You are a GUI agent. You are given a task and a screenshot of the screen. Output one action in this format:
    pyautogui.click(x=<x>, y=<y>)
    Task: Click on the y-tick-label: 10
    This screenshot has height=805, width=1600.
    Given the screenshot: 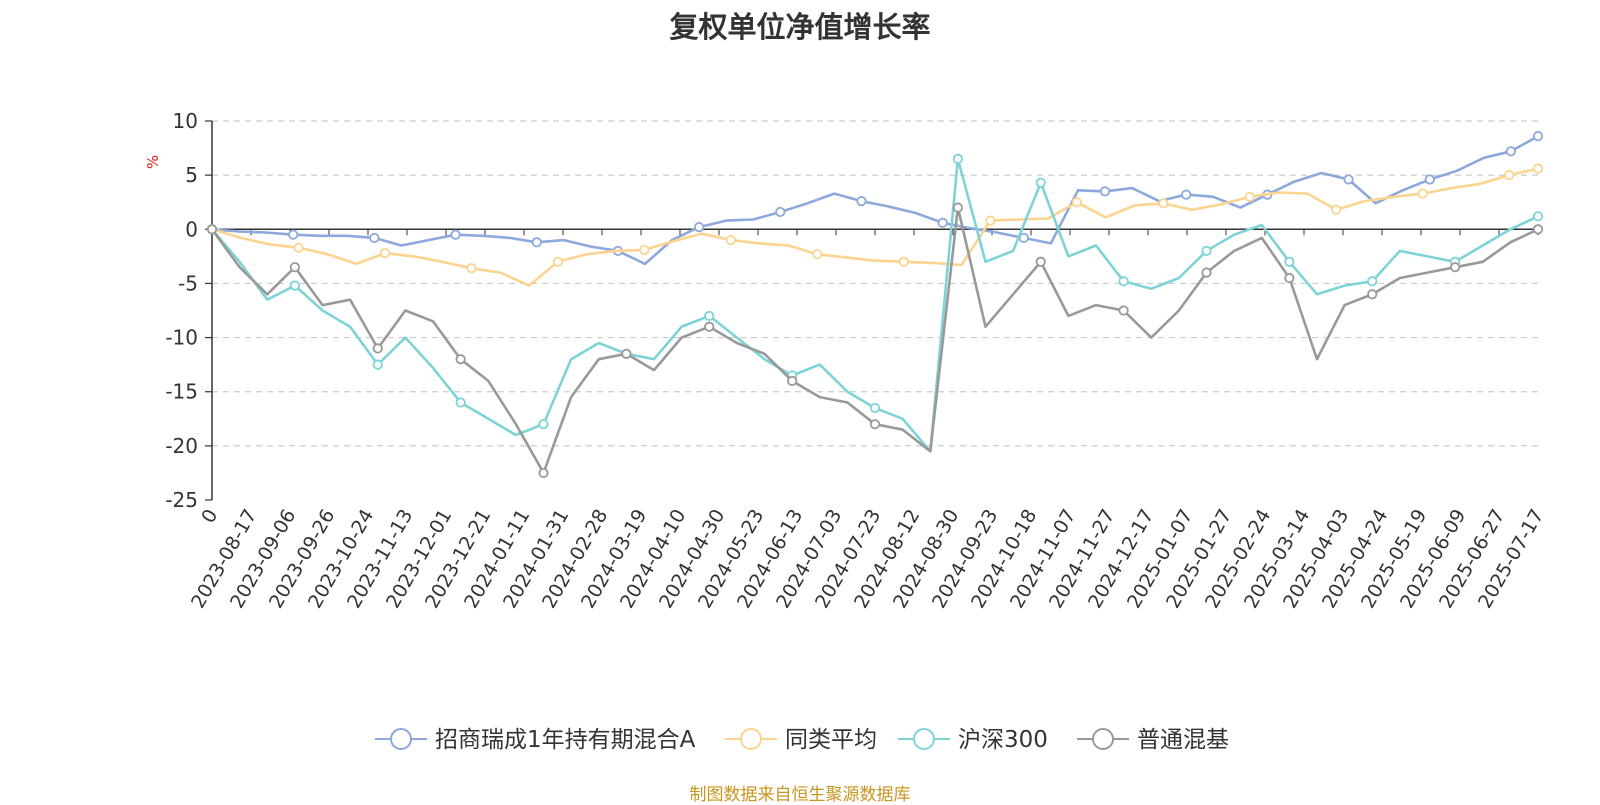 What is the action you would take?
    pyautogui.click(x=185, y=121)
    